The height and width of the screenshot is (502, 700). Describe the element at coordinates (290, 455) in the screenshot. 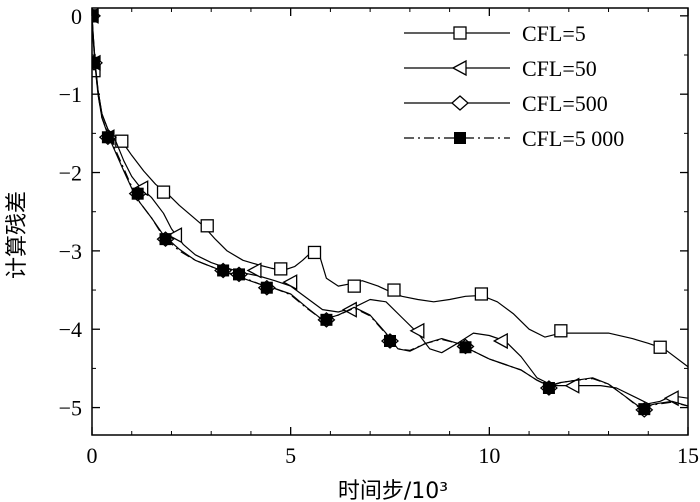

I see `x-tick-label: 5` at that location.